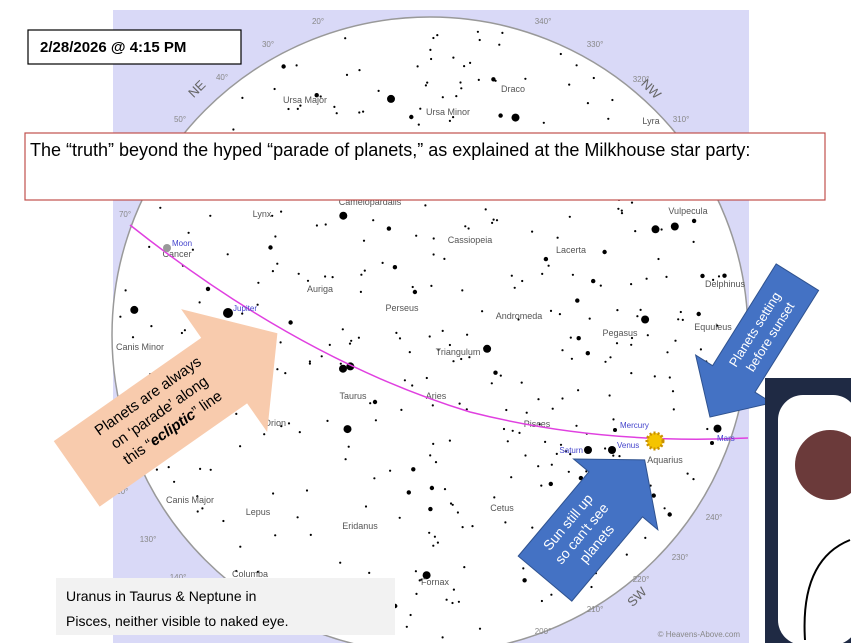 The image size is (851, 643). What do you see at coordinates (588, 530) in the screenshot?
I see `arrow` at bounding box center [588, 530].